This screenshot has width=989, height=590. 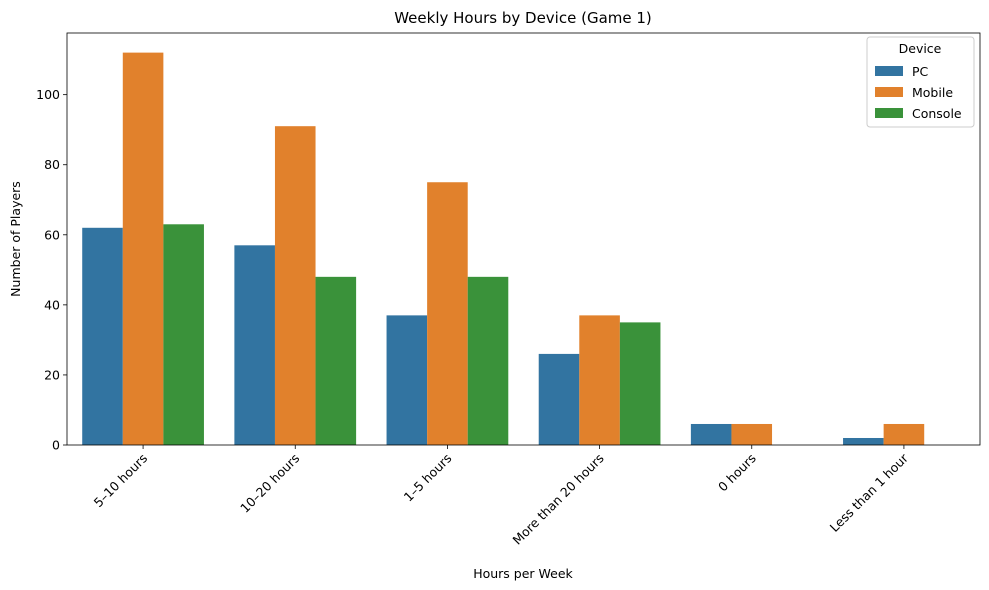 What do you see at coordinates (254, 345) in the screenshot?
I see `bar-pc-10-20-hours` at bounding box center [254, 345].